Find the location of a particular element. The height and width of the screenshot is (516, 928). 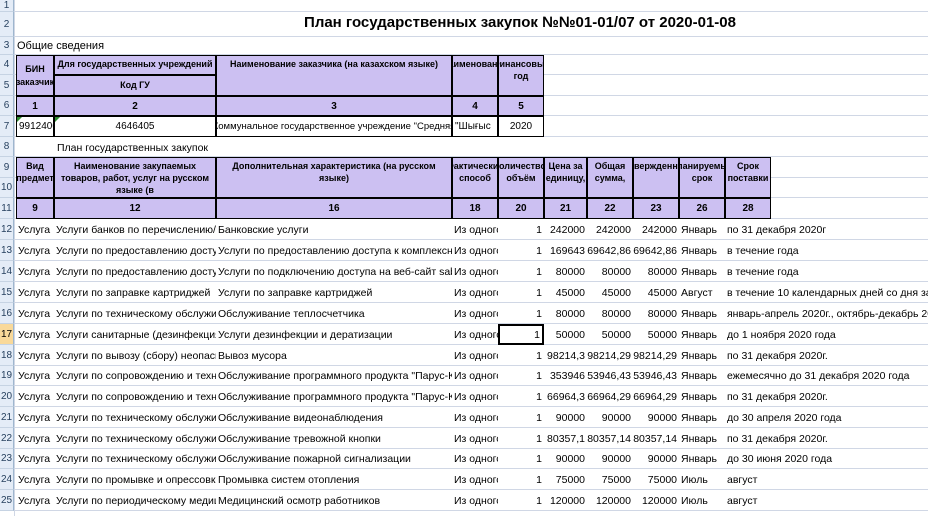

cell-desc: Обслуживание тревожной кнопки is located at coordinates (299, 438).